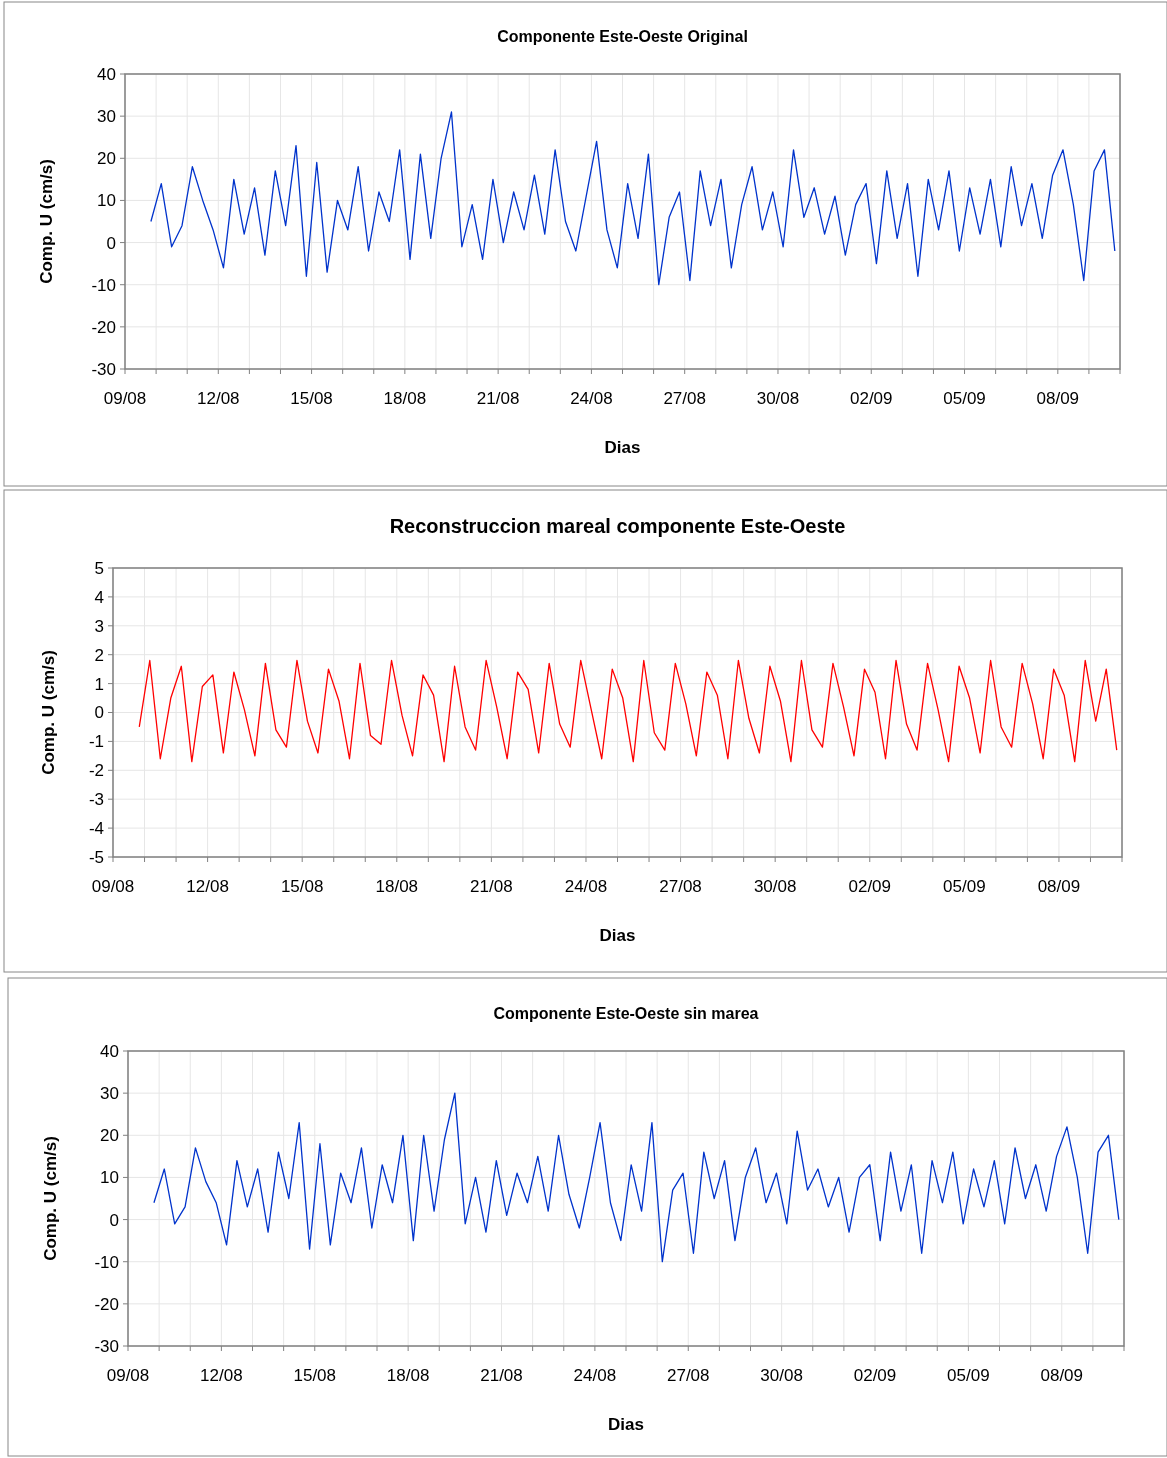 The height and width of the screenshot is (1458, 1167). Describe the element at coordinates (99, 655) in the screenshot. I see `y-tick-label: 2` at that location.